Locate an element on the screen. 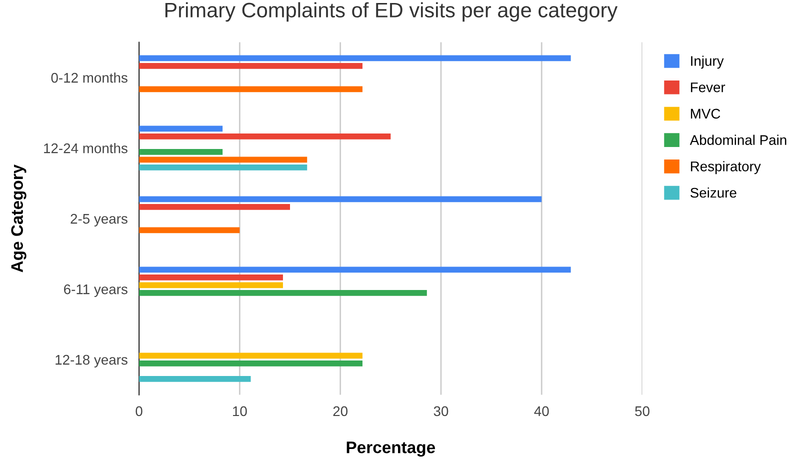 This screenshot has width=790, height=470. x-axis-title: Percentage is located at coordinates (391, 449).